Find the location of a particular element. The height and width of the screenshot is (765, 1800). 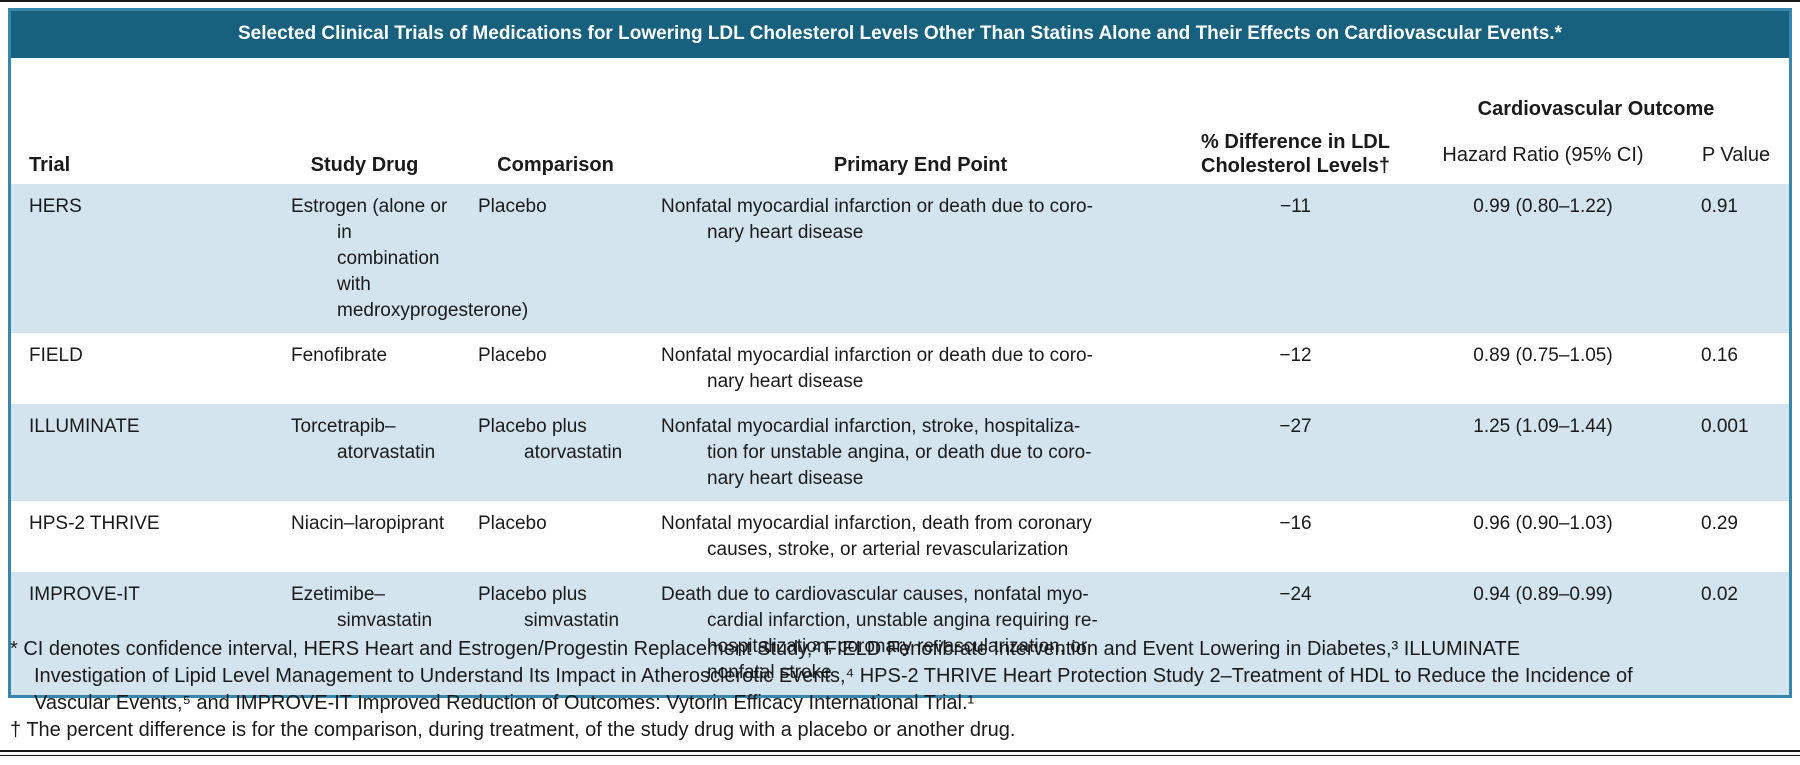

column-header-comparison: Comparison is located at coordinates (555, 121).